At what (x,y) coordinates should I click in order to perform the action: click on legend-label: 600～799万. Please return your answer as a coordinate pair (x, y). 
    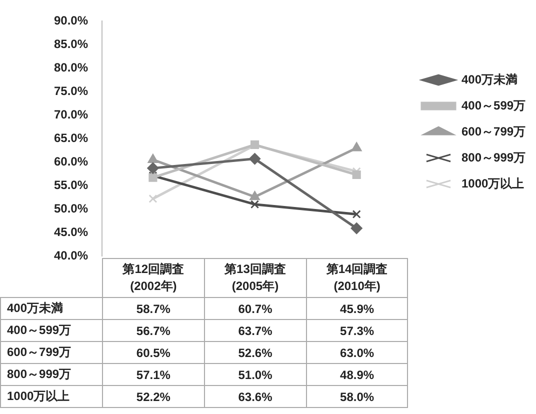
    Looking at the image, I should click on (494, 131).